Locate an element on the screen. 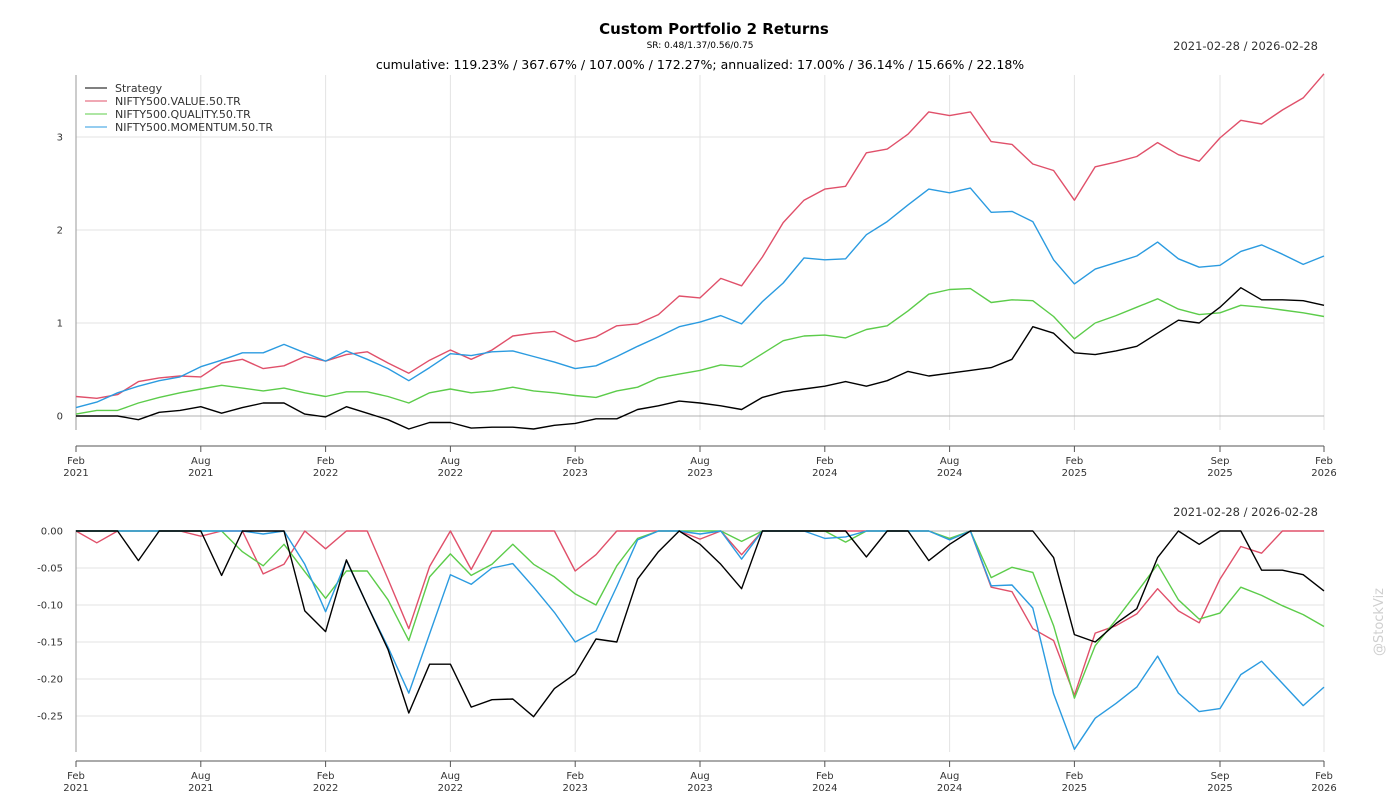 The image size is (1400, 804). top-date-range: 2021-02-28 / 2026-02-28 is located at coordinates (1245, 46).